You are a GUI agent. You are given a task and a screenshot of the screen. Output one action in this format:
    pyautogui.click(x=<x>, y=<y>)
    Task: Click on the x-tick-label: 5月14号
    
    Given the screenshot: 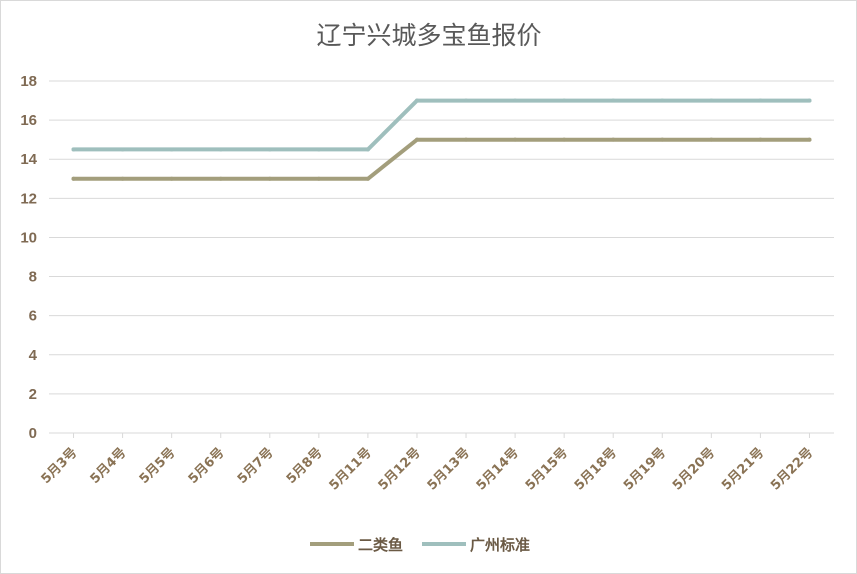 What is the action you would take?
    pyautogui.click(x=498, y=469)
    